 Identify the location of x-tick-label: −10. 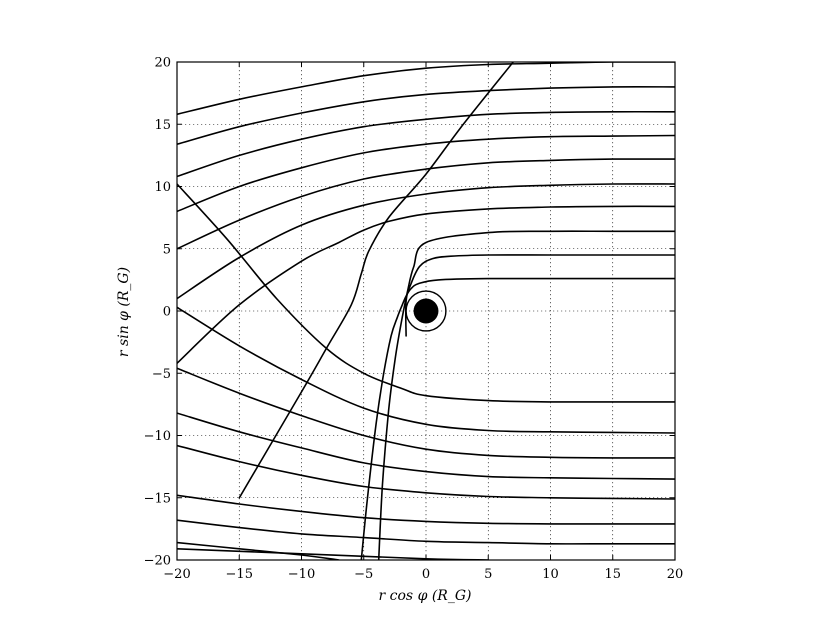
(301, 574).